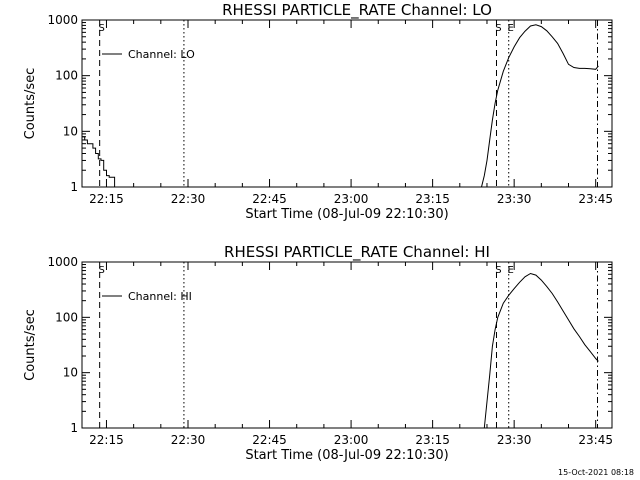  Describe the element at coordinates (66, 317) in the screenshot. I see `panel-2-ytick-label: 100` at that location.